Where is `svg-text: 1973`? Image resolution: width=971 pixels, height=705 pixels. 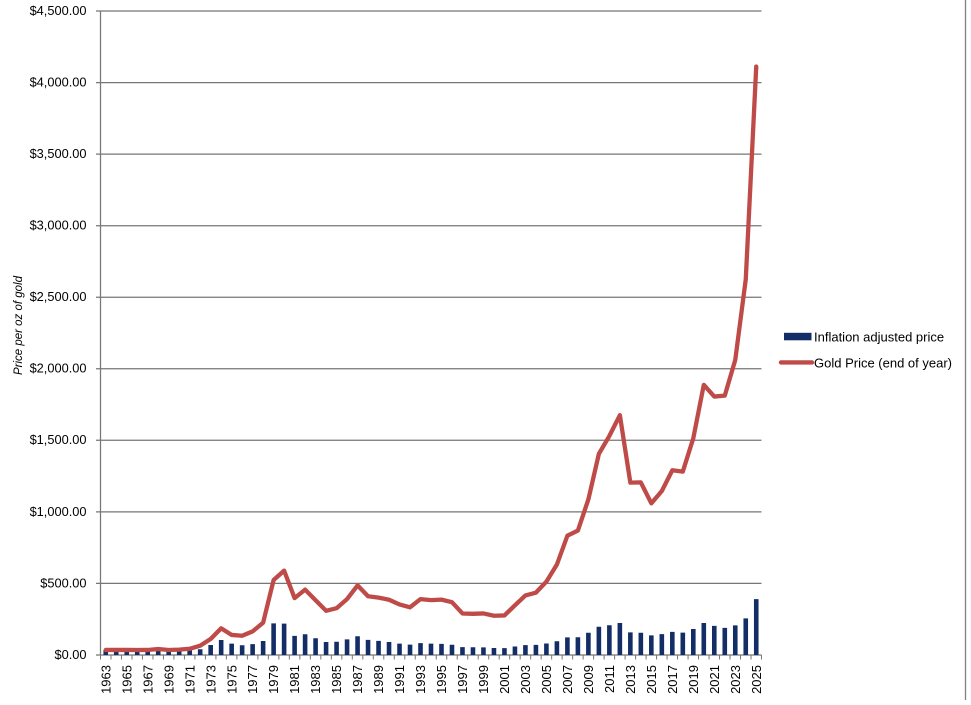
svg-text: 1973 is located at coordinates (210, 679).